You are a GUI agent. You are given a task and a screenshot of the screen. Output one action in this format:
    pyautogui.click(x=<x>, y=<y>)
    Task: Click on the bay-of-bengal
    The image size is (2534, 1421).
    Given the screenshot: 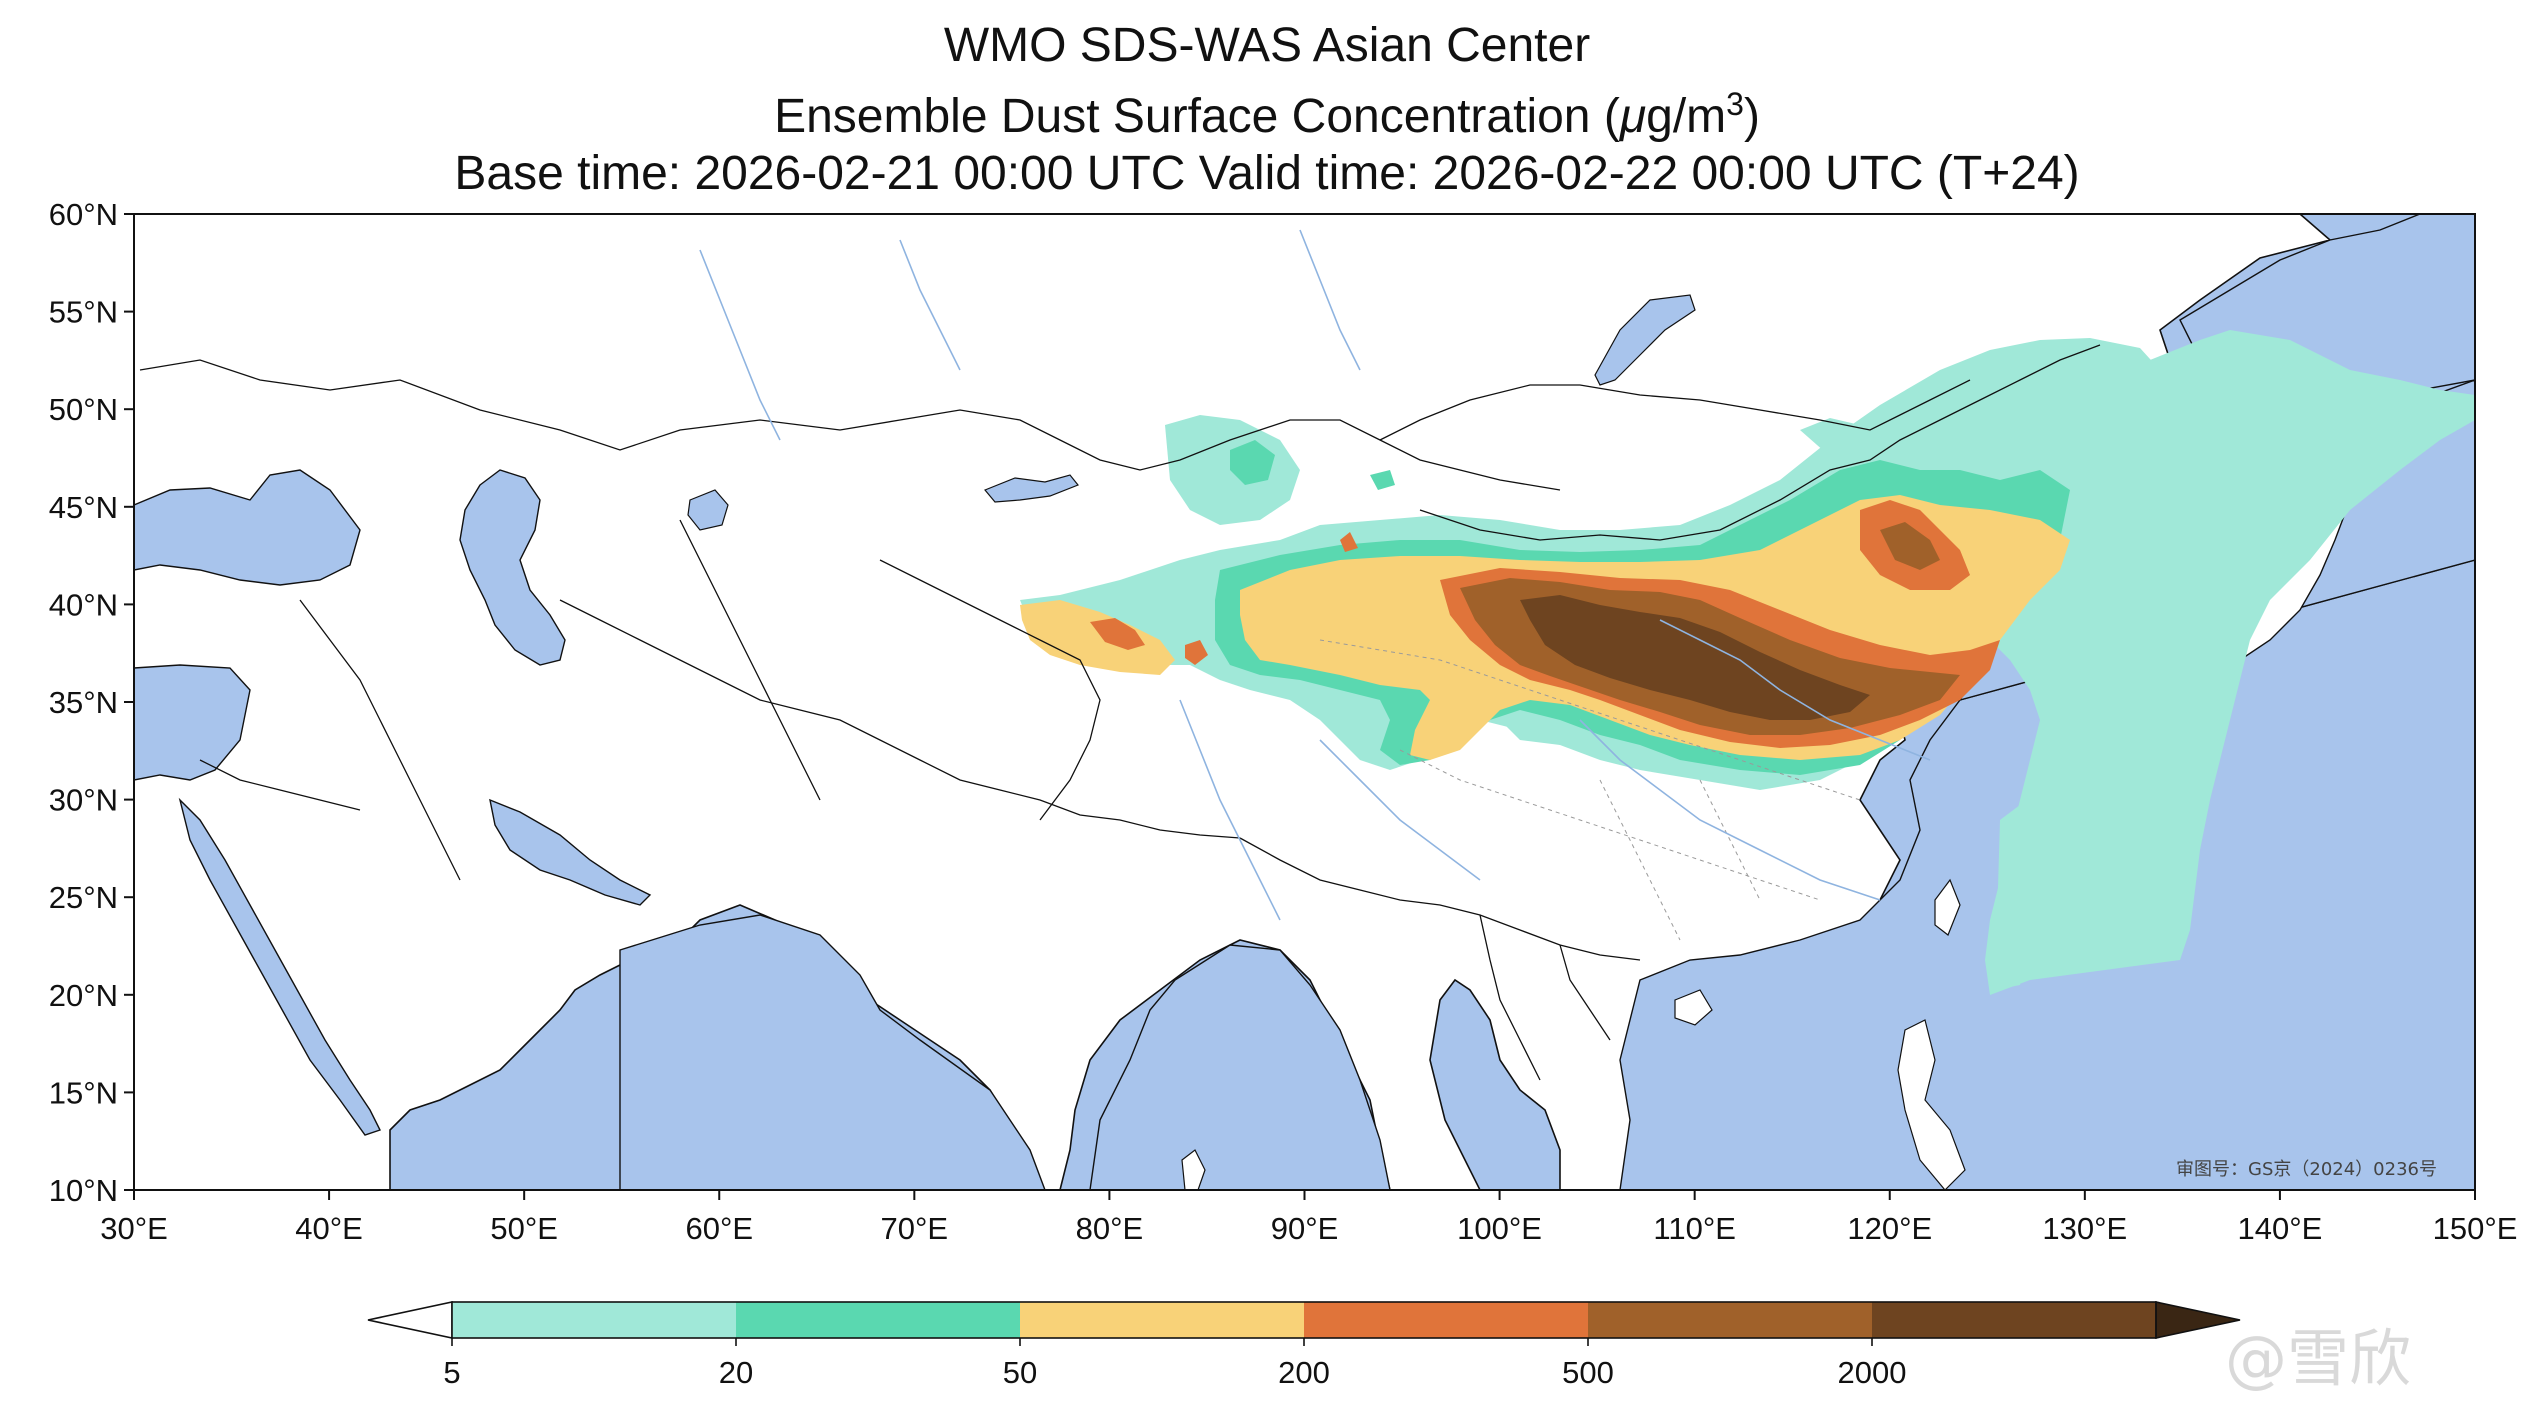 What is the action you would take?
    pyautogui.click(x=1240, y=1067)
    